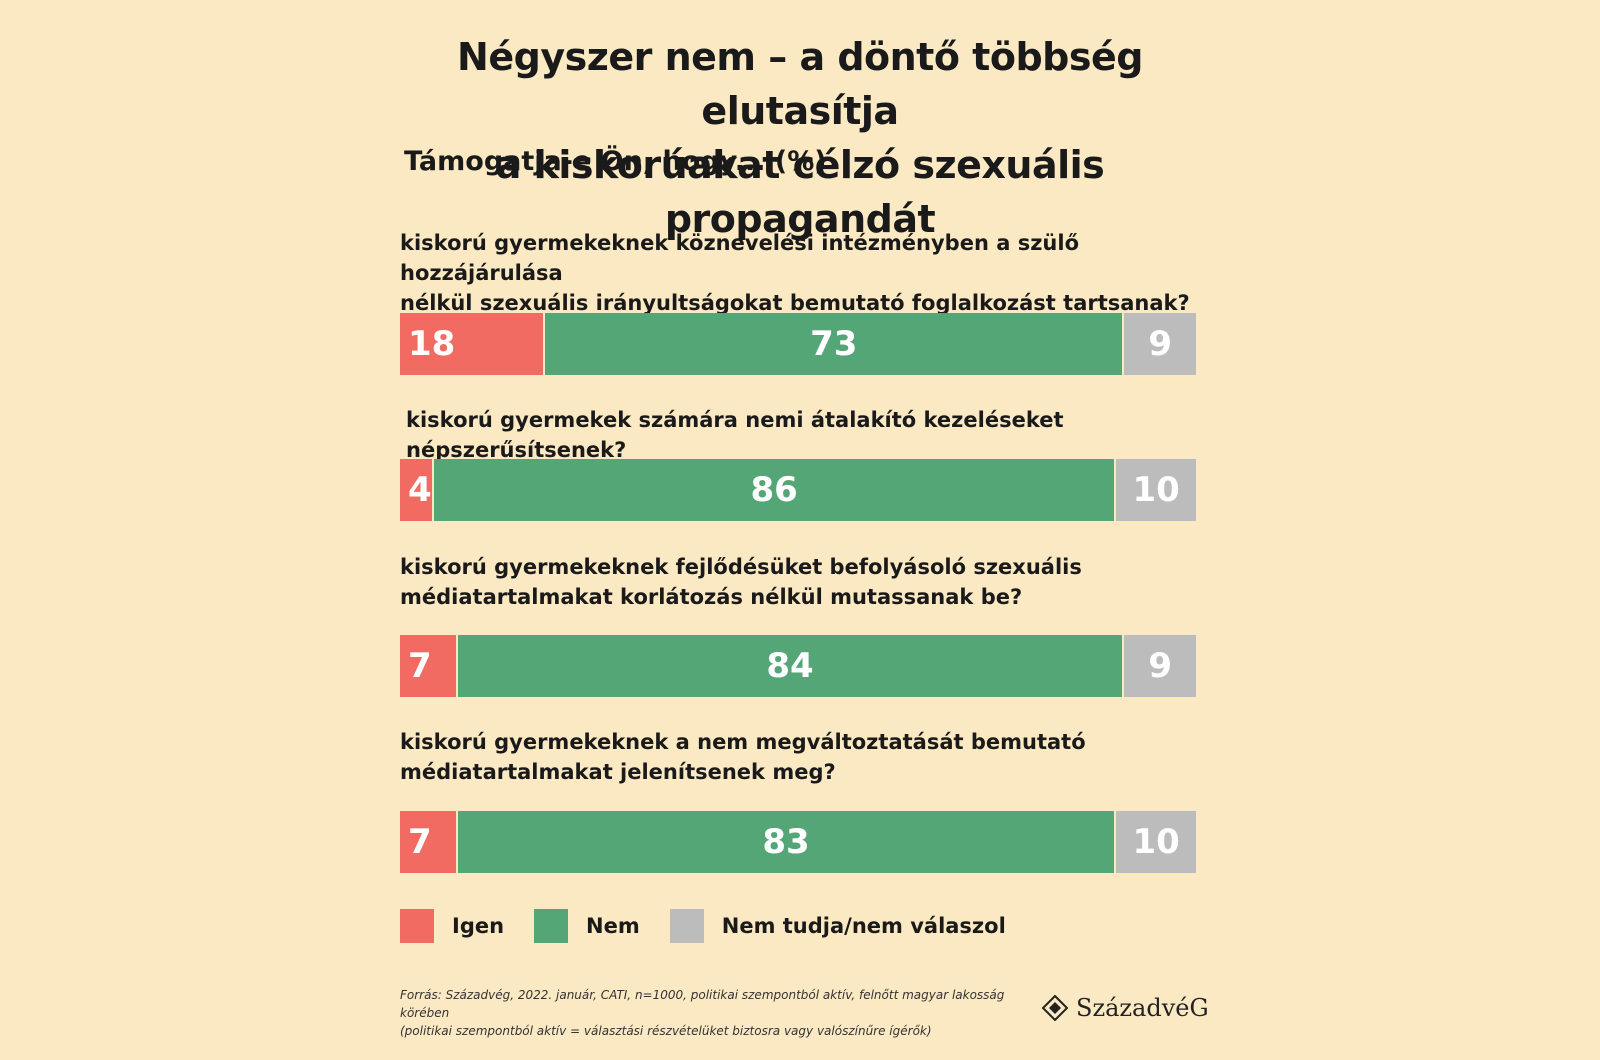 This screenshot has width=1600, height=1060. I want to click on data-label-nem: 84, so click(790, 666).